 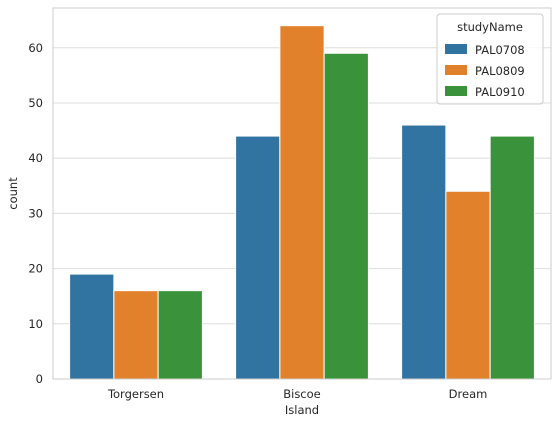 What do you see at coordinates (35, 269) in the screenshot?
I see `y-tick-label: 20` at bounding box center [35, 269].